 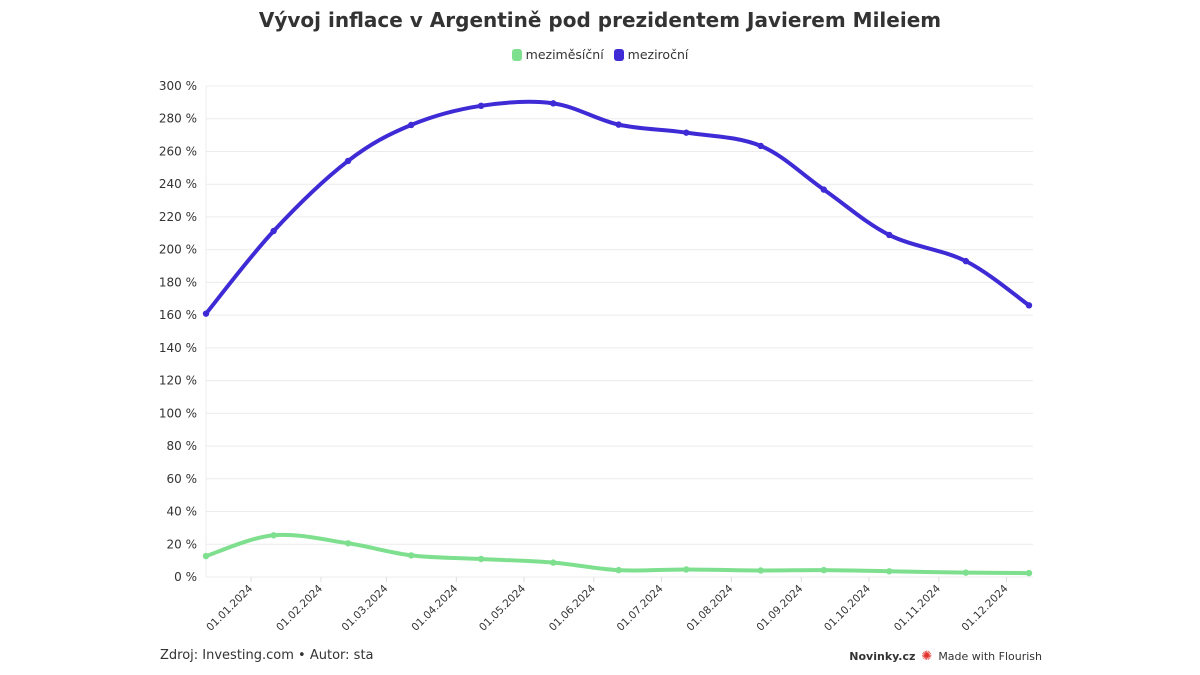 I want to click on source-note: Zdroj: Investing.com • Autor: sta, so click(x=267, y=655).